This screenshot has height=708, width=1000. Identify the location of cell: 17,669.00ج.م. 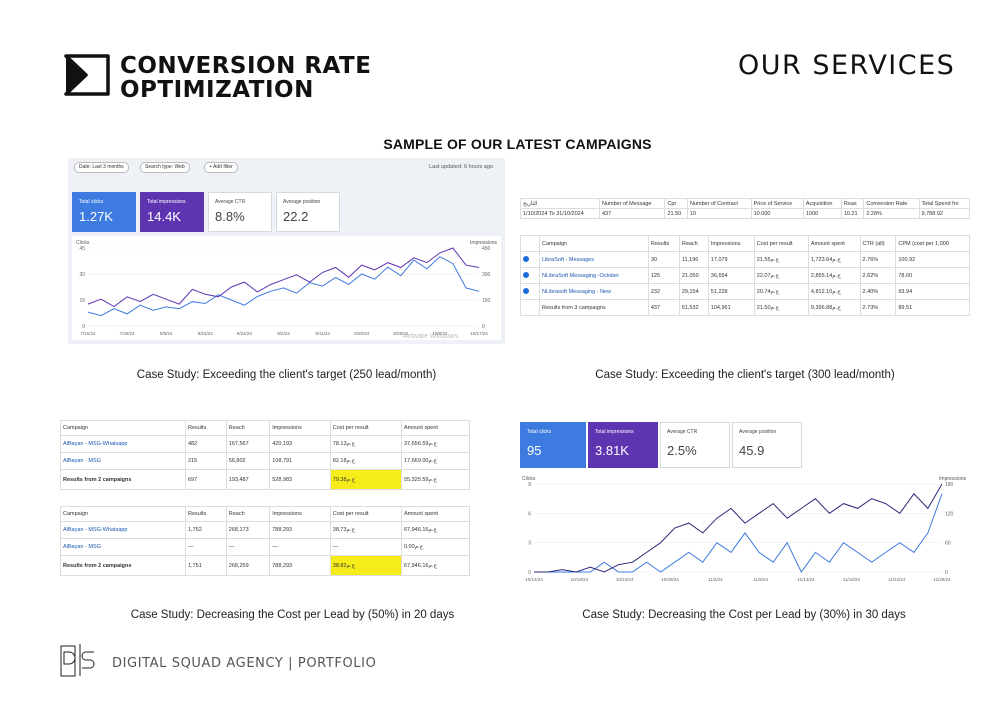
(435, 461).